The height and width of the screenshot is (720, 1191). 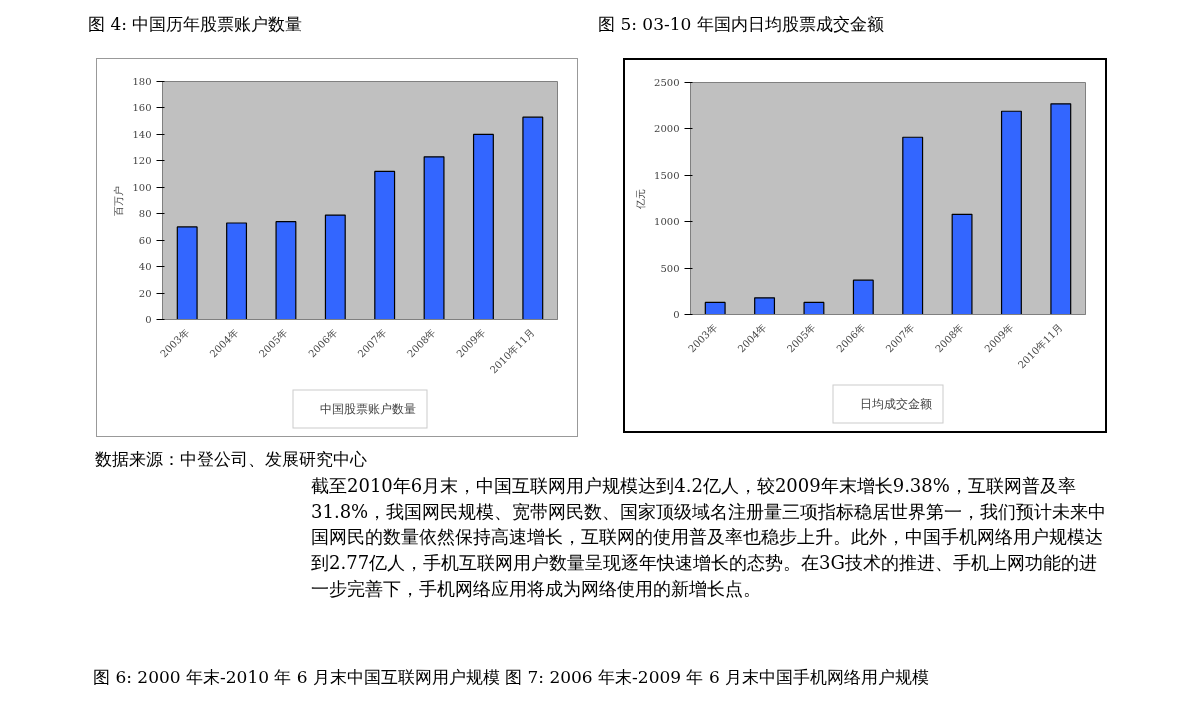 What do you see at coordinates (195, 24) in the screenshot?
I see `chart-title: 图 4: 中国历年股票账户数量` at bounding box center [195, 24].